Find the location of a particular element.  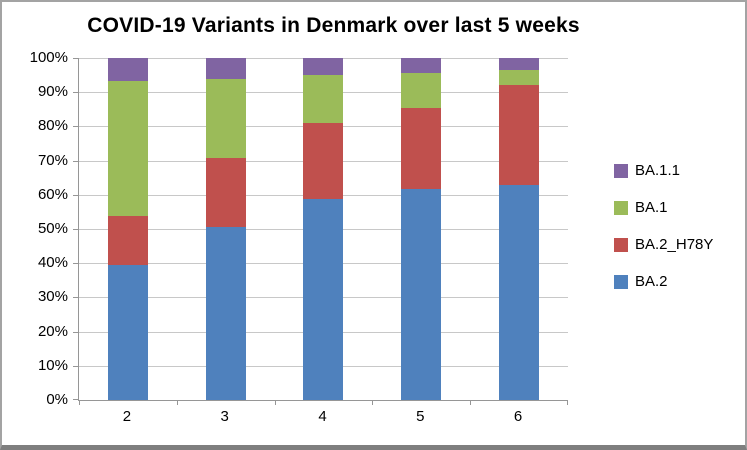

bar-segment-BA.2-week-2 is located at coordinates (127, 332).